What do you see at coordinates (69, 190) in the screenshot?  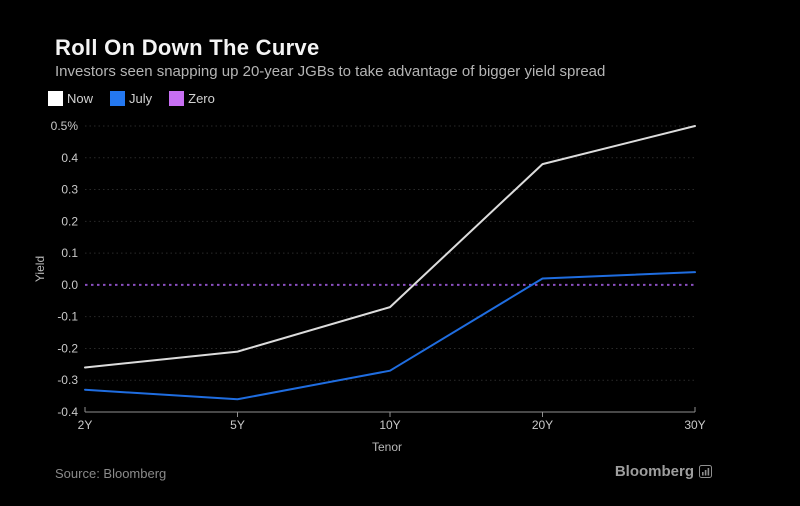 I see `y-tick-label: 0.3` at bounding box center [69, 190].